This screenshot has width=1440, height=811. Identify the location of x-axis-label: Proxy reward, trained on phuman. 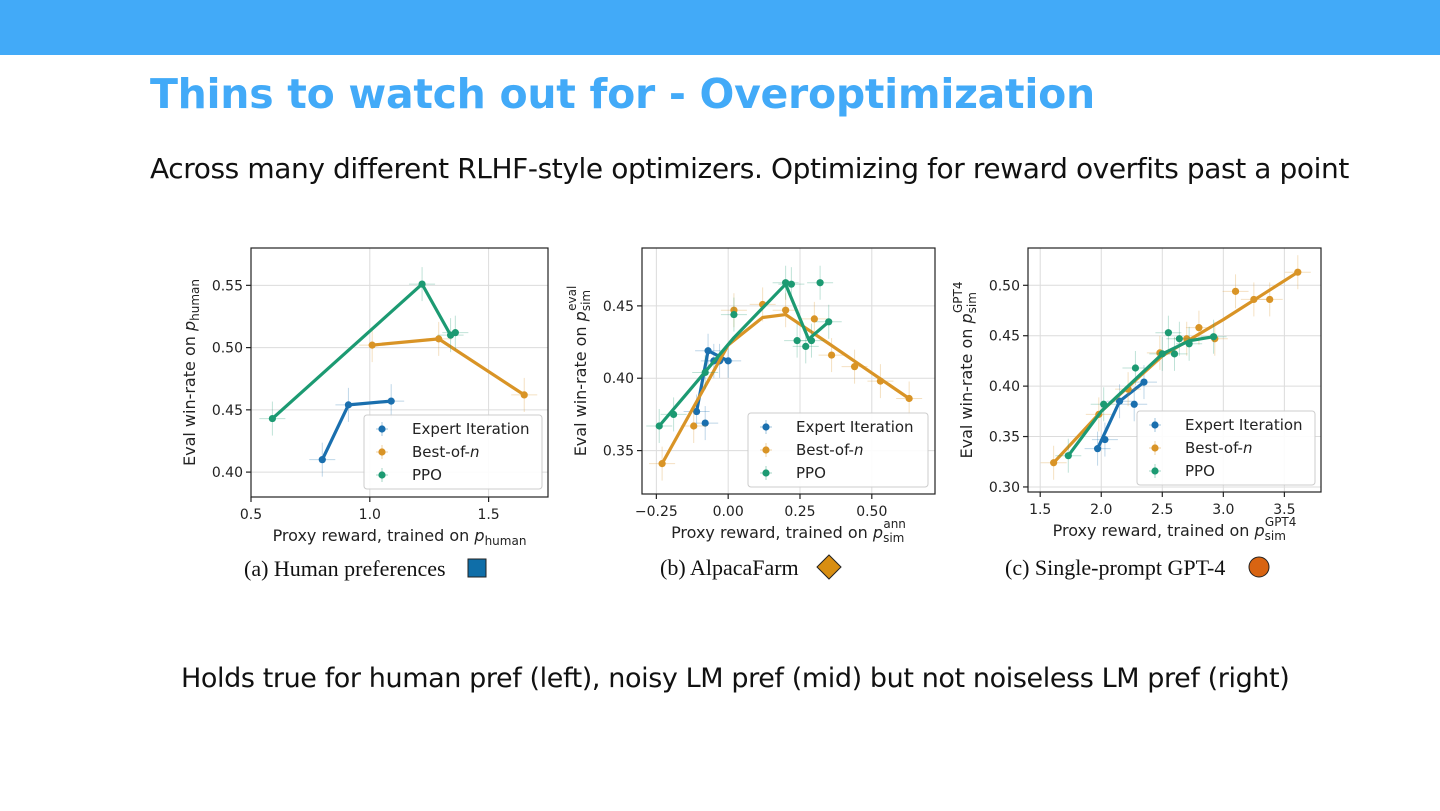
(400, 537).